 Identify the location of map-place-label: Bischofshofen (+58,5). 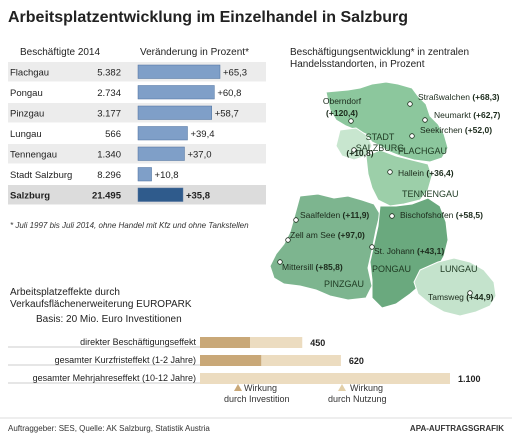
(441, 215).